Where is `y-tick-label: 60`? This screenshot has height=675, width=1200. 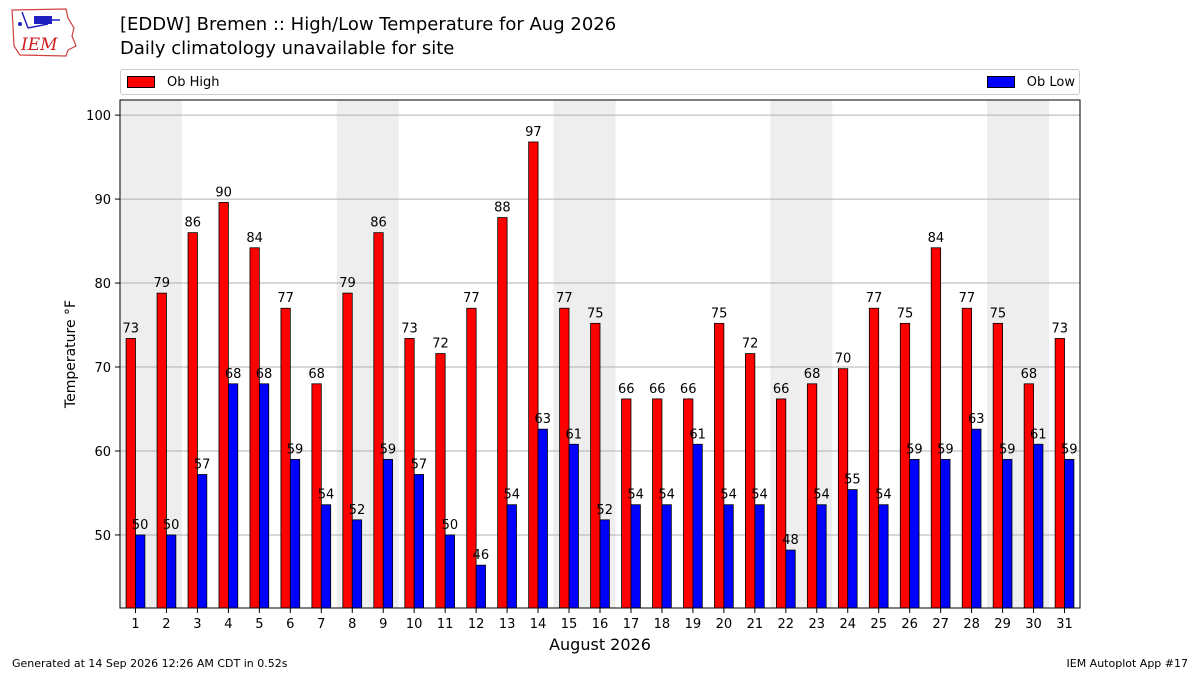 y-tick-label: 60 is located at coordinates (102, 452).